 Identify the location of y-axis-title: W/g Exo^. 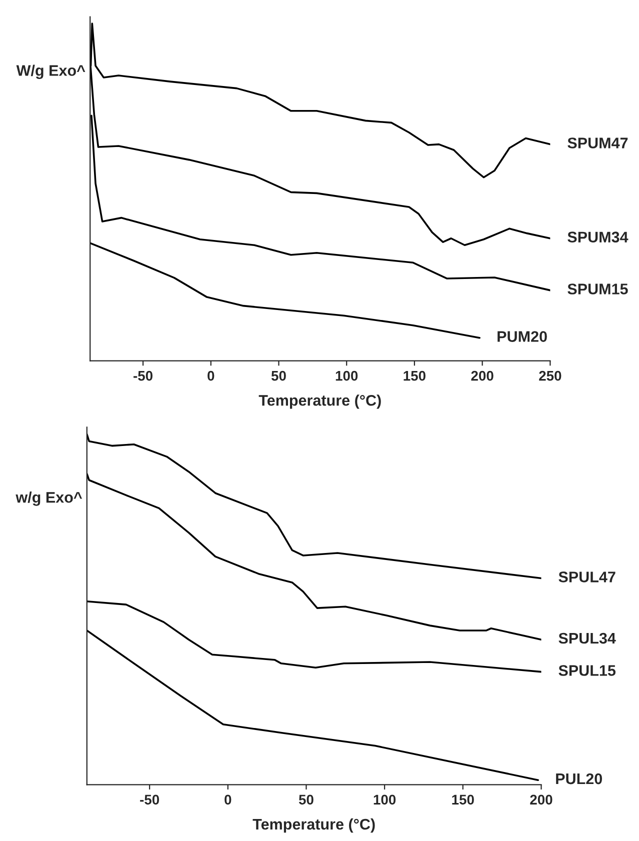
(51, 72).